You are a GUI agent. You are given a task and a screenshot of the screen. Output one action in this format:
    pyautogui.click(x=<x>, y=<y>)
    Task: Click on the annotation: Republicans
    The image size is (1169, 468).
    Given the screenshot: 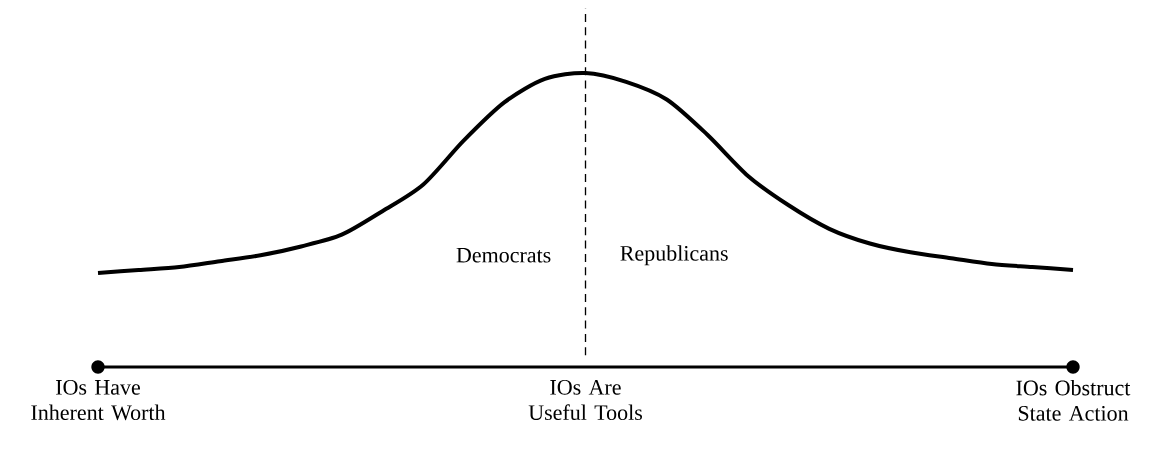 What is the action you would take?
    pyautogui.click(x=674, y=255)
    